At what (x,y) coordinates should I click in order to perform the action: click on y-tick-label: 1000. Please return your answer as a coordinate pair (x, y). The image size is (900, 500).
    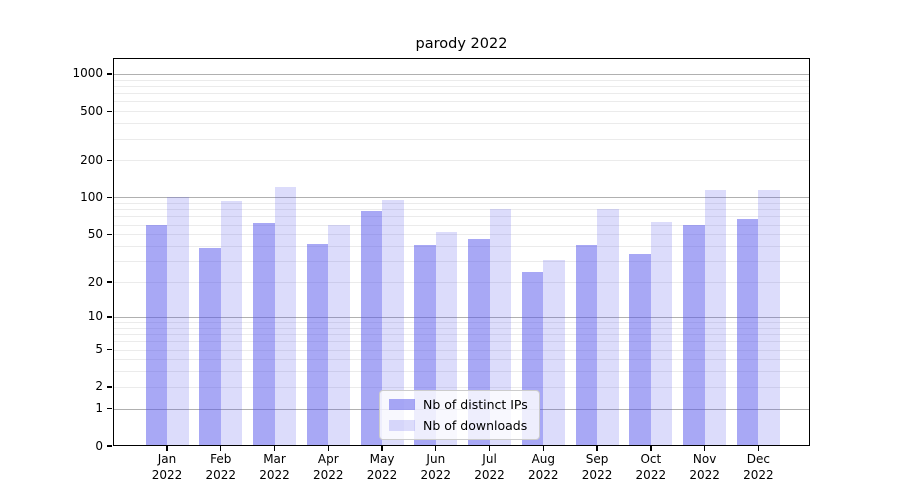
    Looking at the image, I should click on (87, 73).